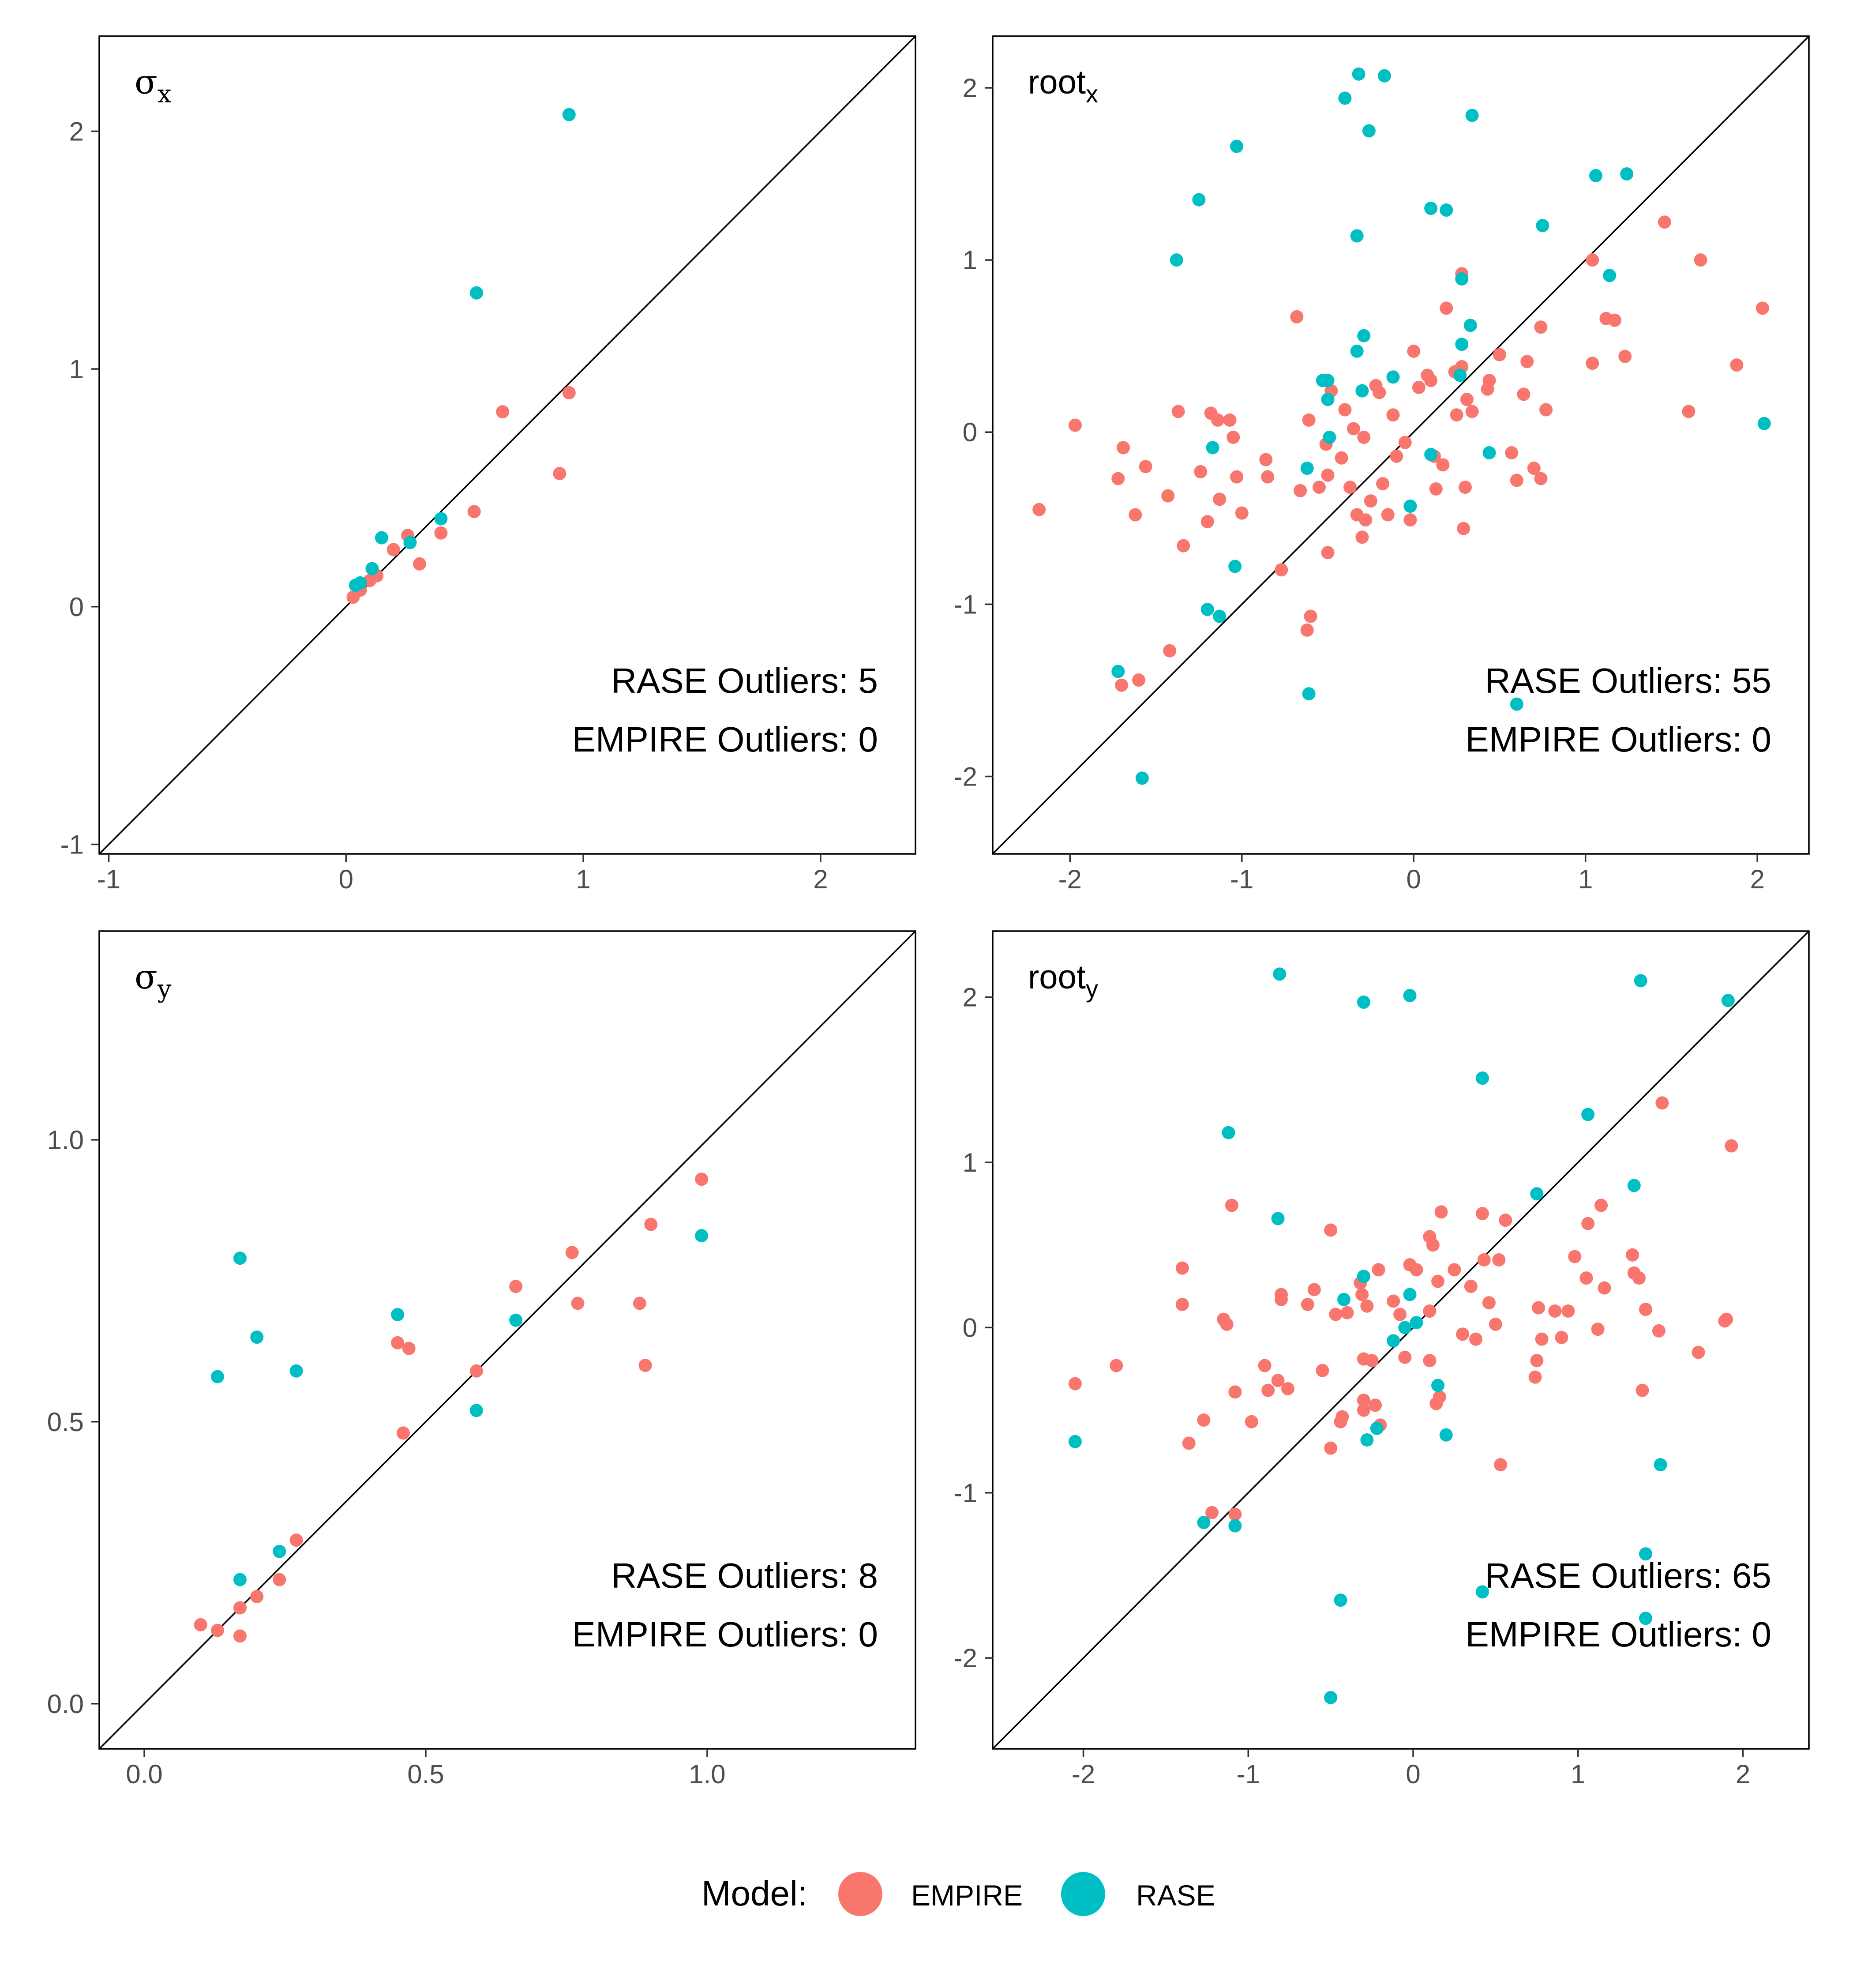  Describe the element at coordinates (744, 1575) in the screenshot. I see `outlier-annotation: RASE Outliers: 8` at that location.